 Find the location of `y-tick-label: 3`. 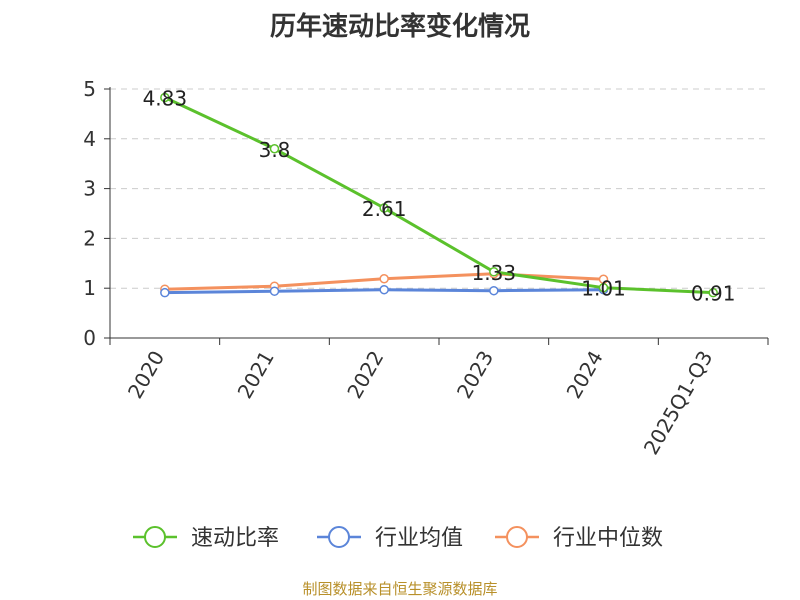

y-tick-label: 3 is located at coordinates (89, 189).